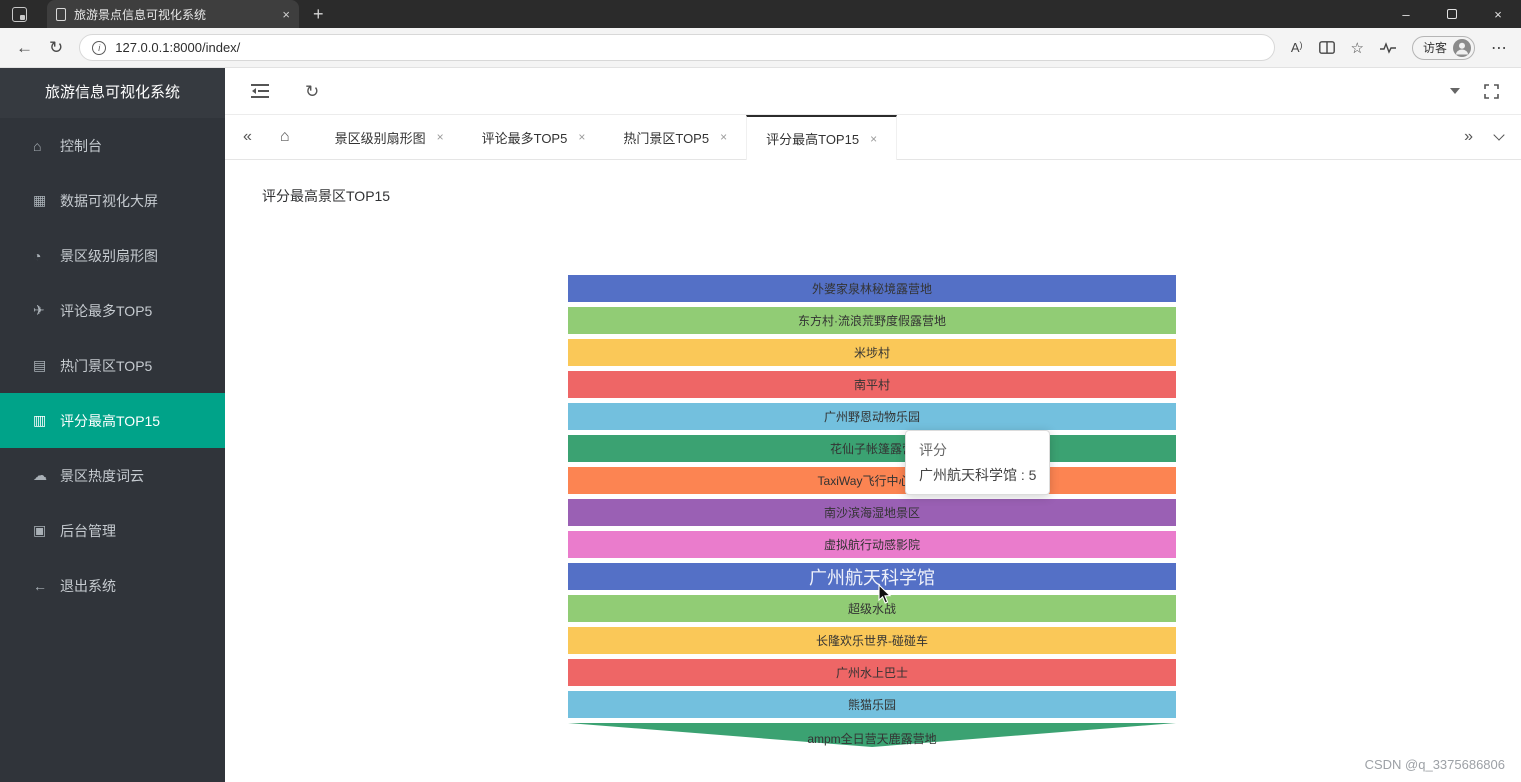  What do you see at coordinates (1326, 47) in the screenshot?
I see `split-screen-icon` at bounding box center [1326, 47].